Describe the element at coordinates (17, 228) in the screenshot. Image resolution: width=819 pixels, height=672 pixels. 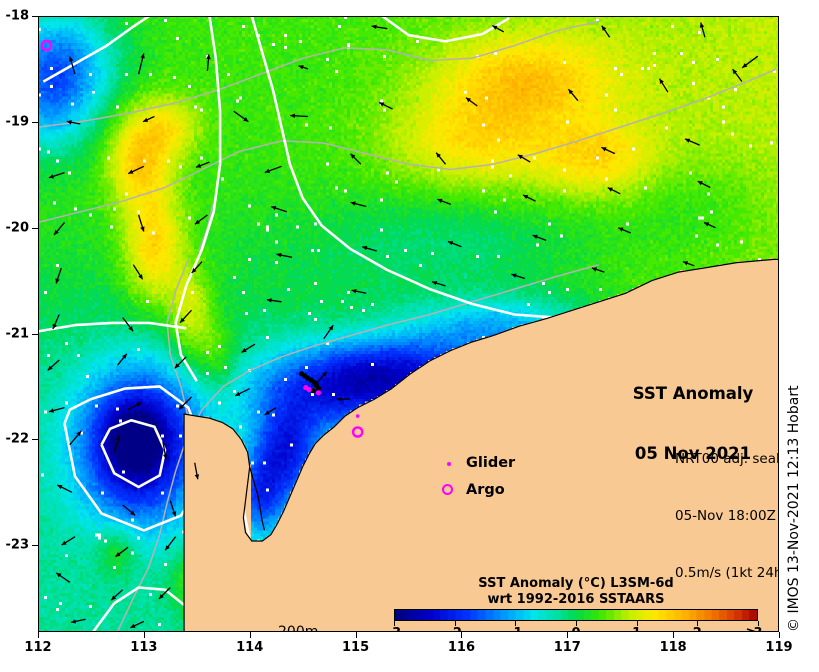
I see `y-axis-tick-label: -20` at that location.